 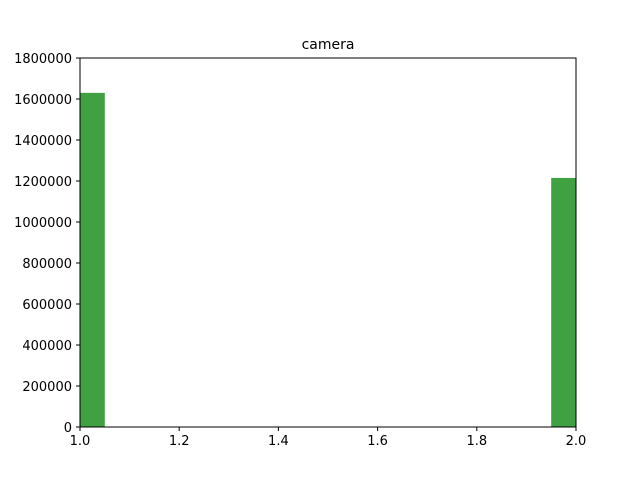 I want to click on y-tick-label: 1200000, so click(x=43, y=182).